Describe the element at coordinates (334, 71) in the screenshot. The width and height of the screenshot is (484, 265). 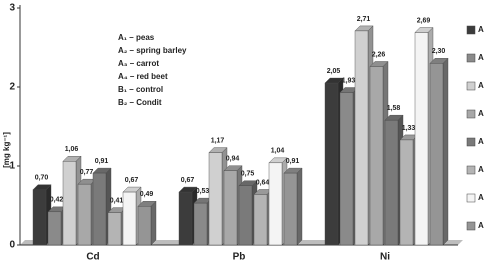
I see `value-label: 2,05` at that location.